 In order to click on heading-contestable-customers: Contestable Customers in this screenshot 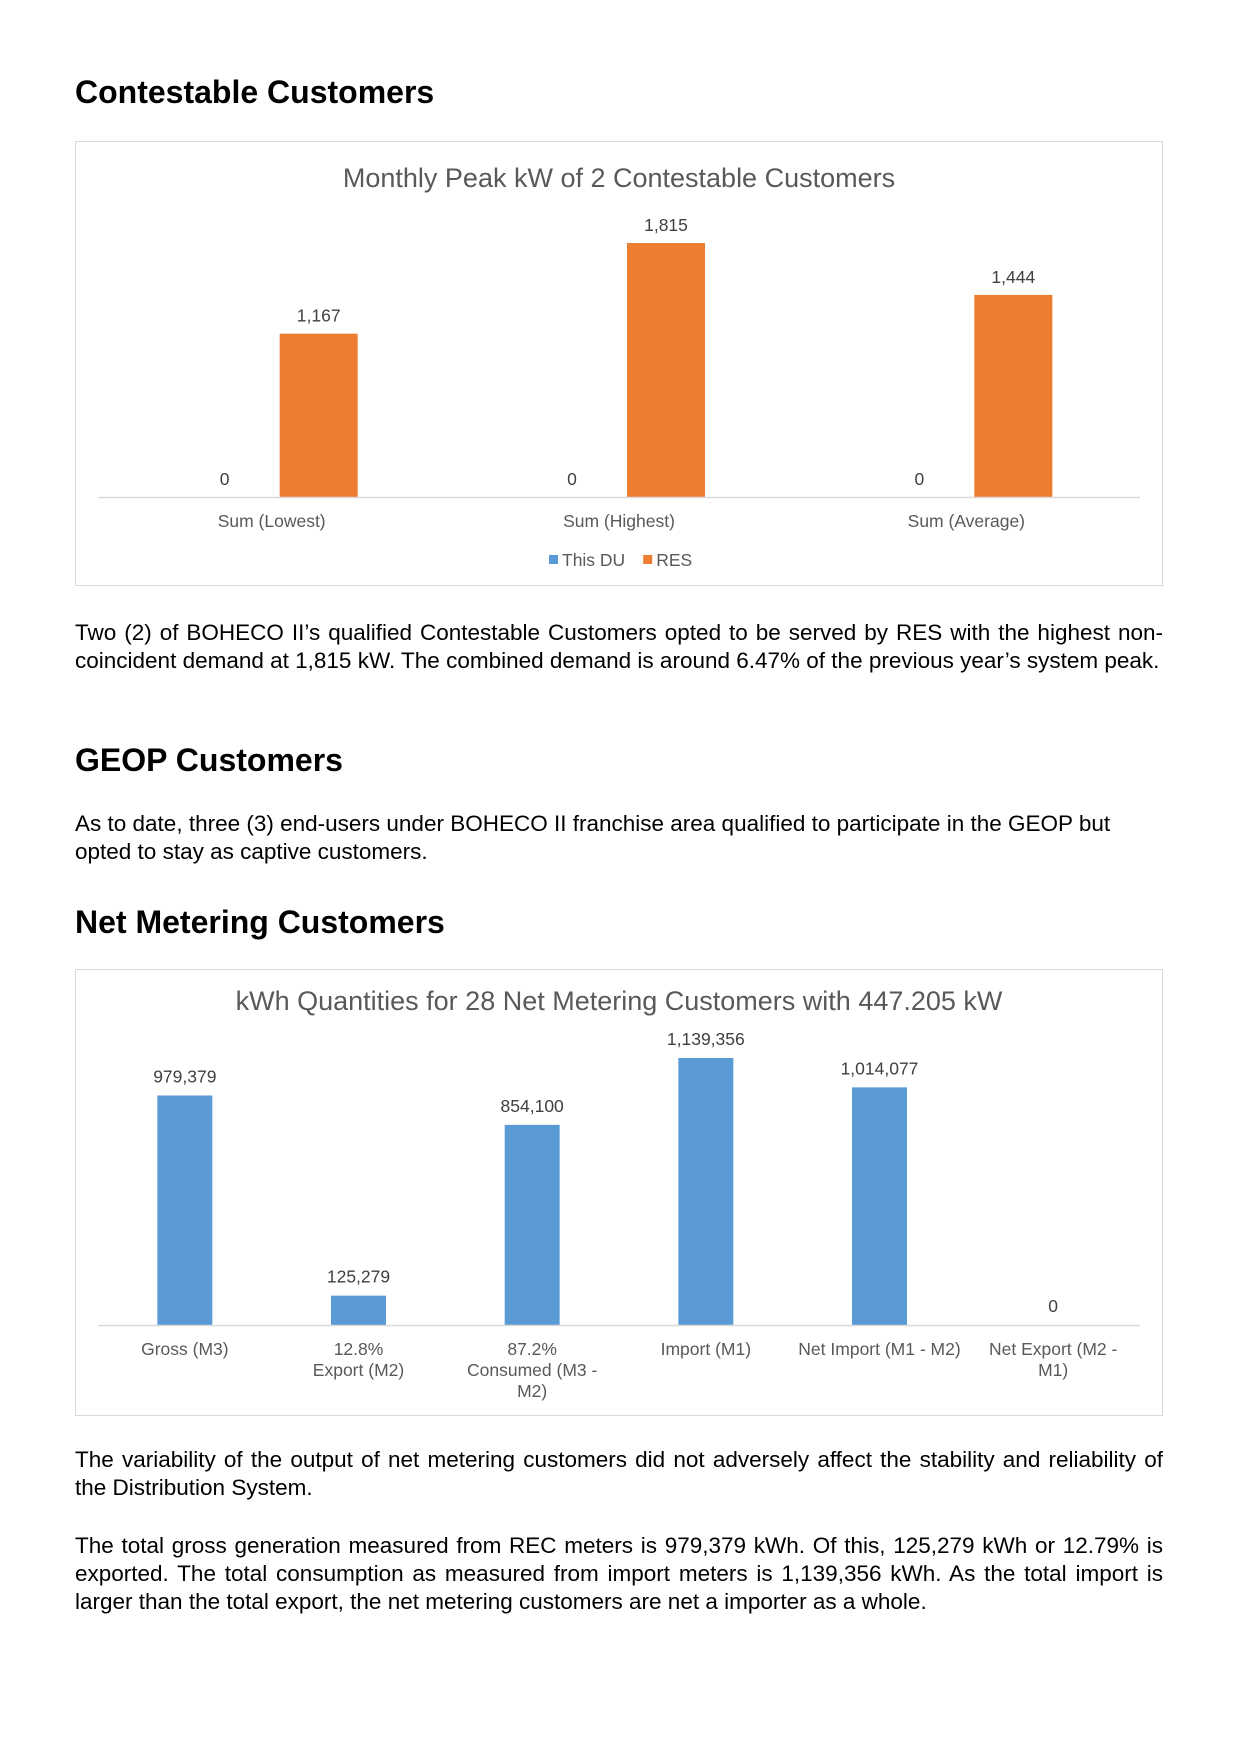, I will do `click(255, 92)`.